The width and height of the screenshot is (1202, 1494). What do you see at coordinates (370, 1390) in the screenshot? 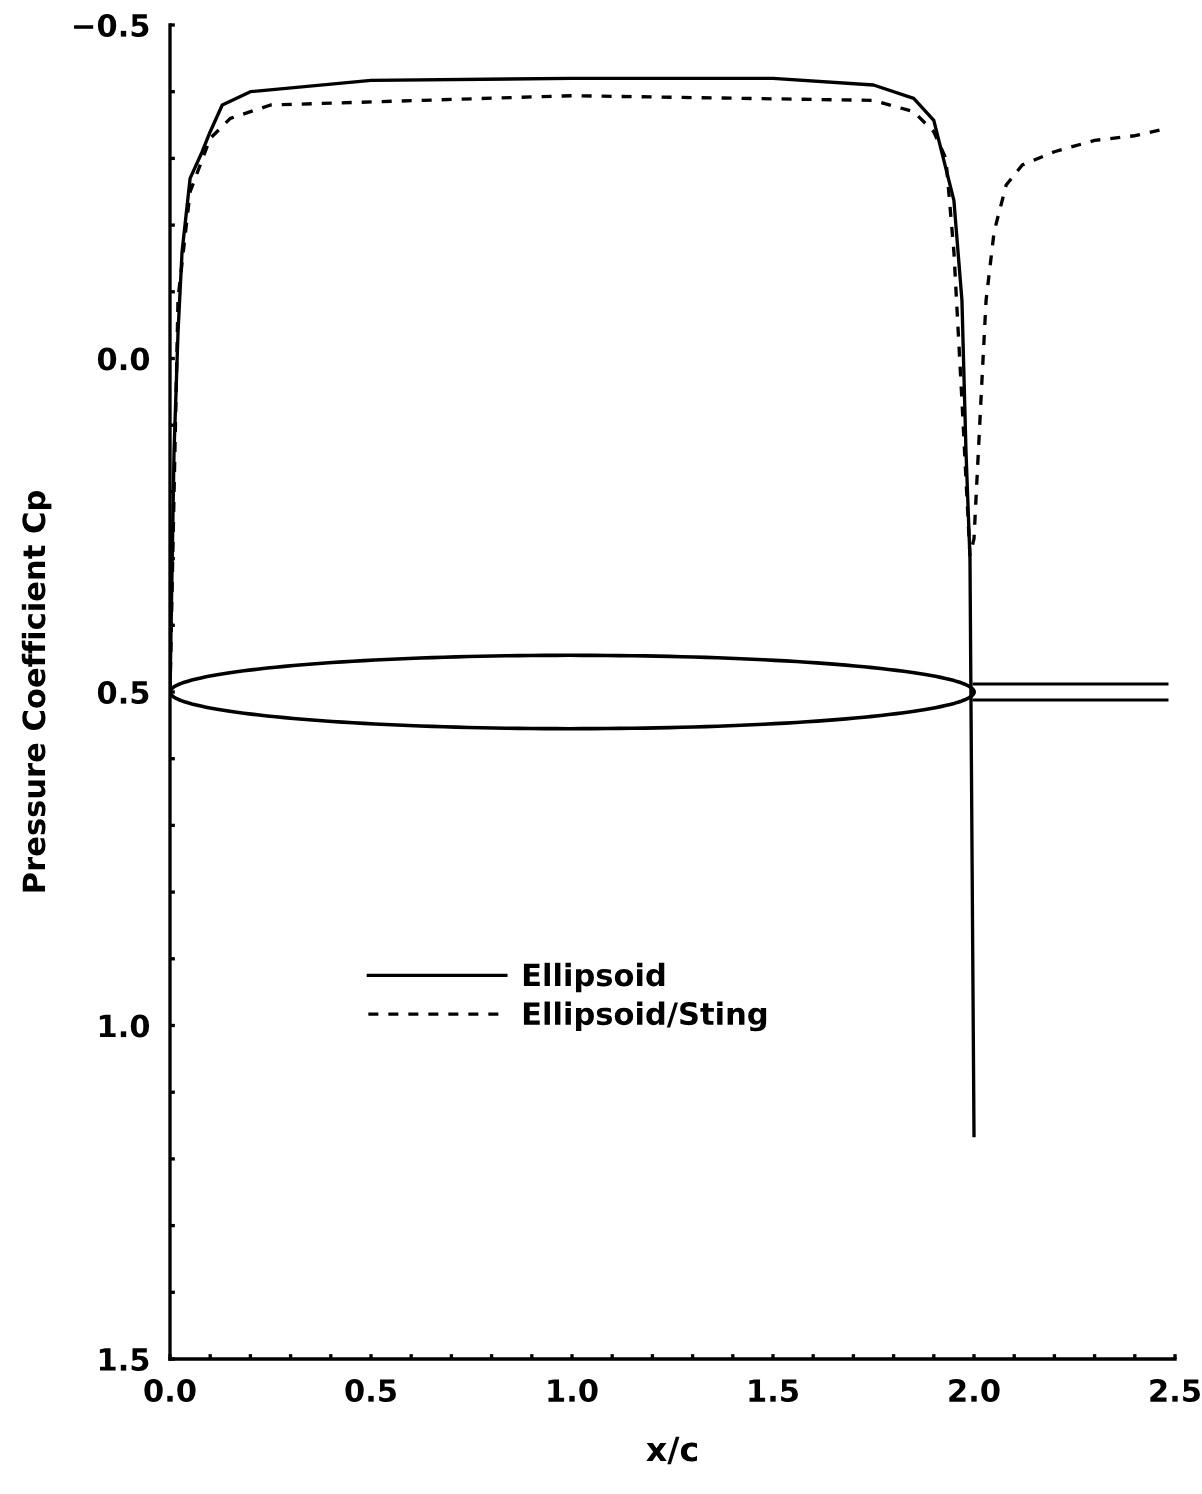
I see `x-tick-label: 0.5` at bounding box center [370, 1390].